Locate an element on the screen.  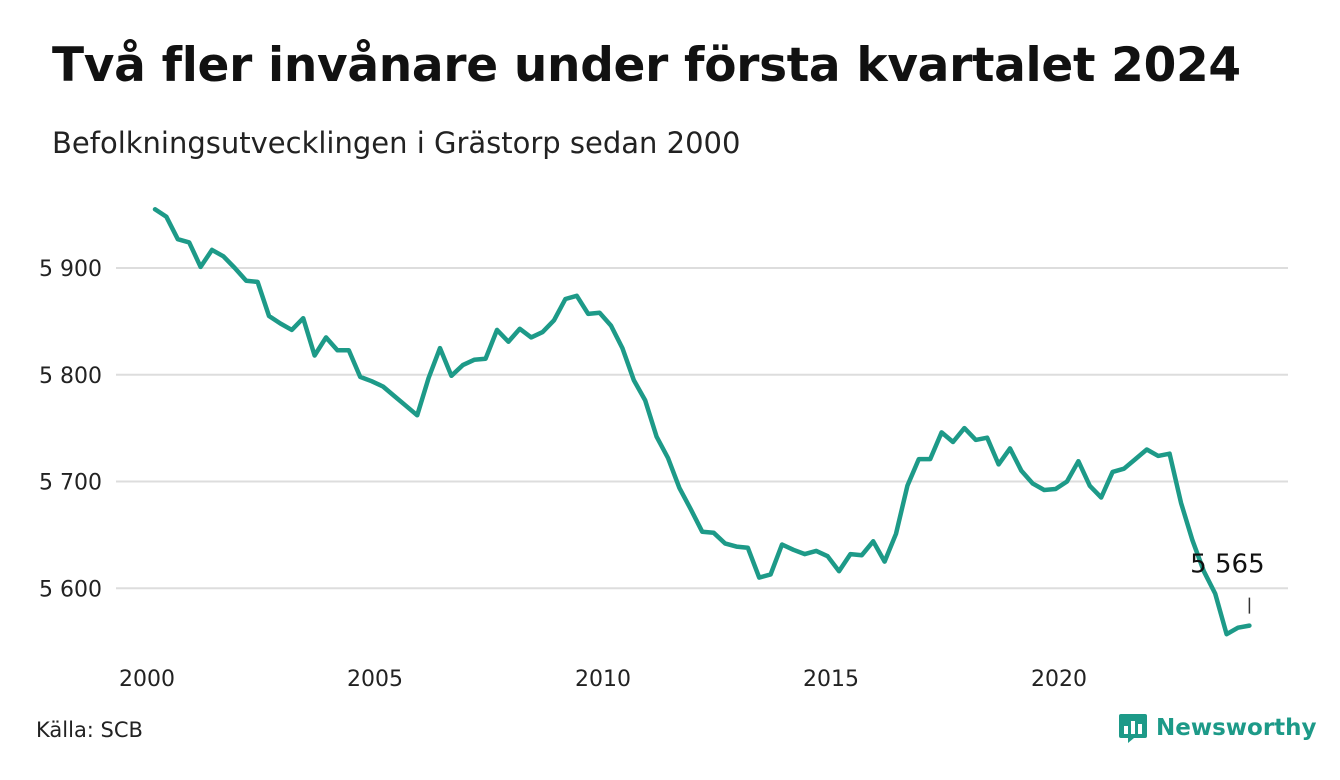
x-tick-label: 2005 is located at coordinates (375, 679).